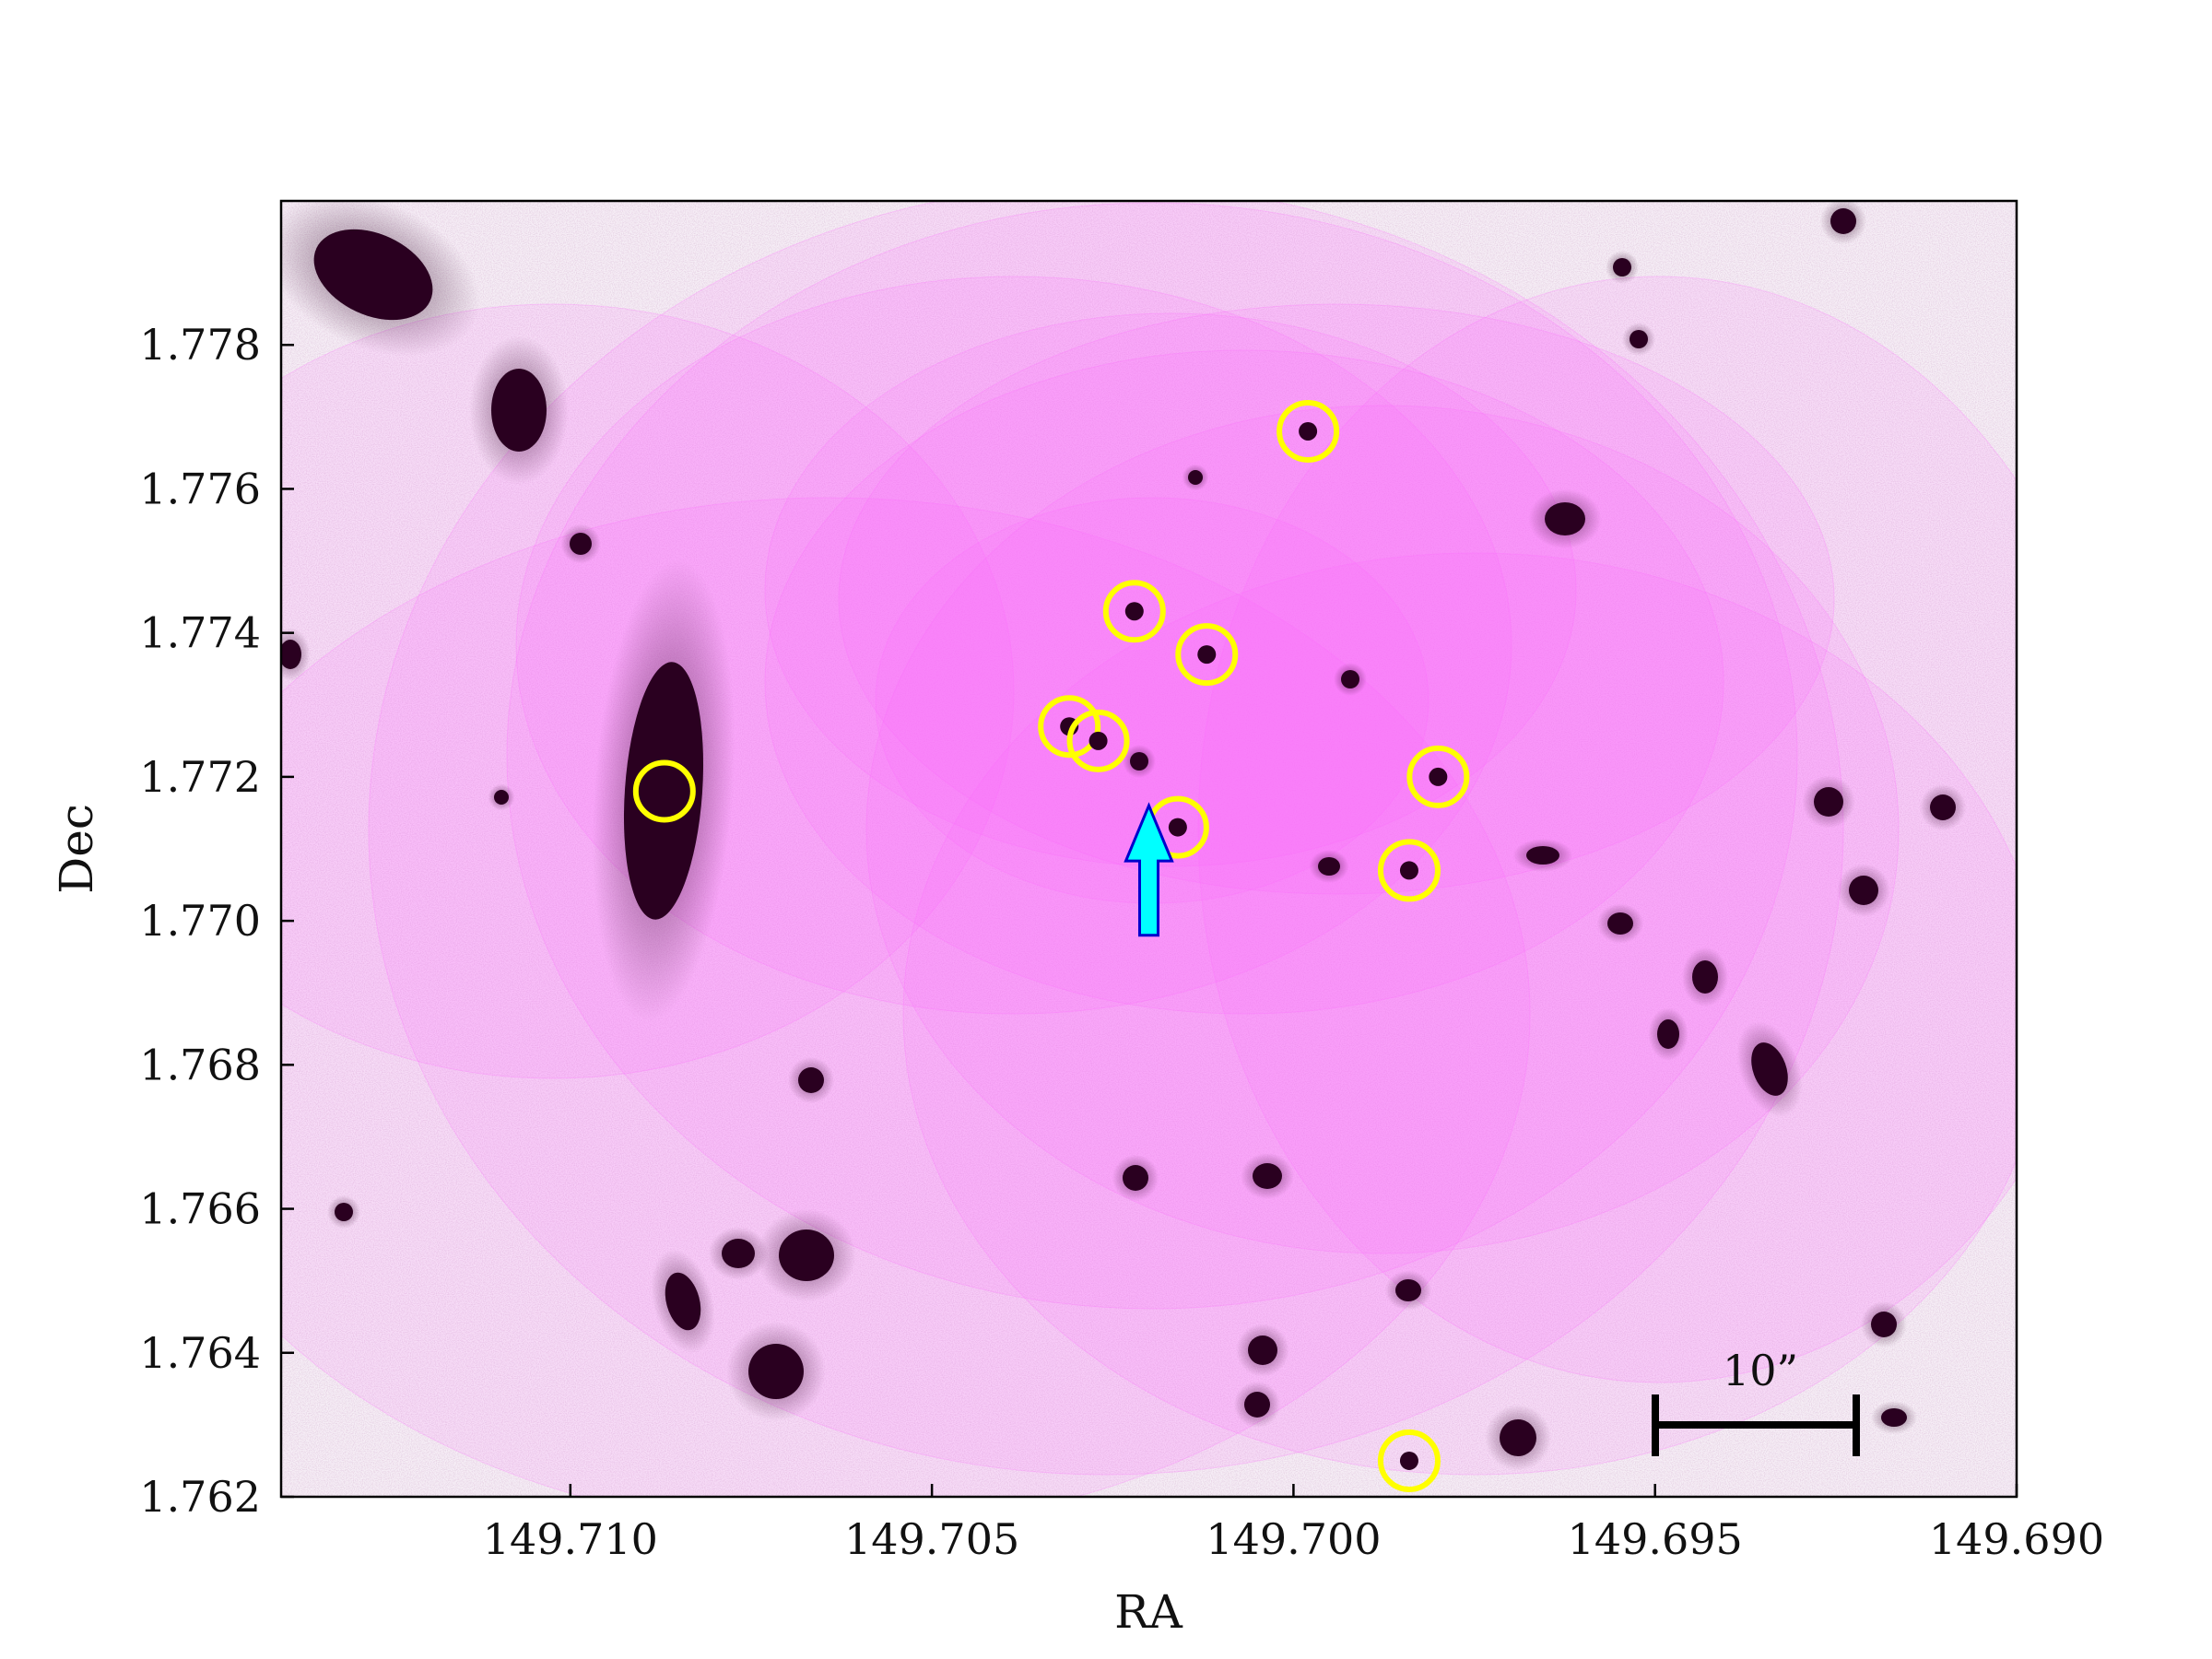 This screenshot has width=2212, height=1659. Describe the element at coordinates (570, 1539) in the screenshot. I see `x-tick-label: 149.710` at that location.